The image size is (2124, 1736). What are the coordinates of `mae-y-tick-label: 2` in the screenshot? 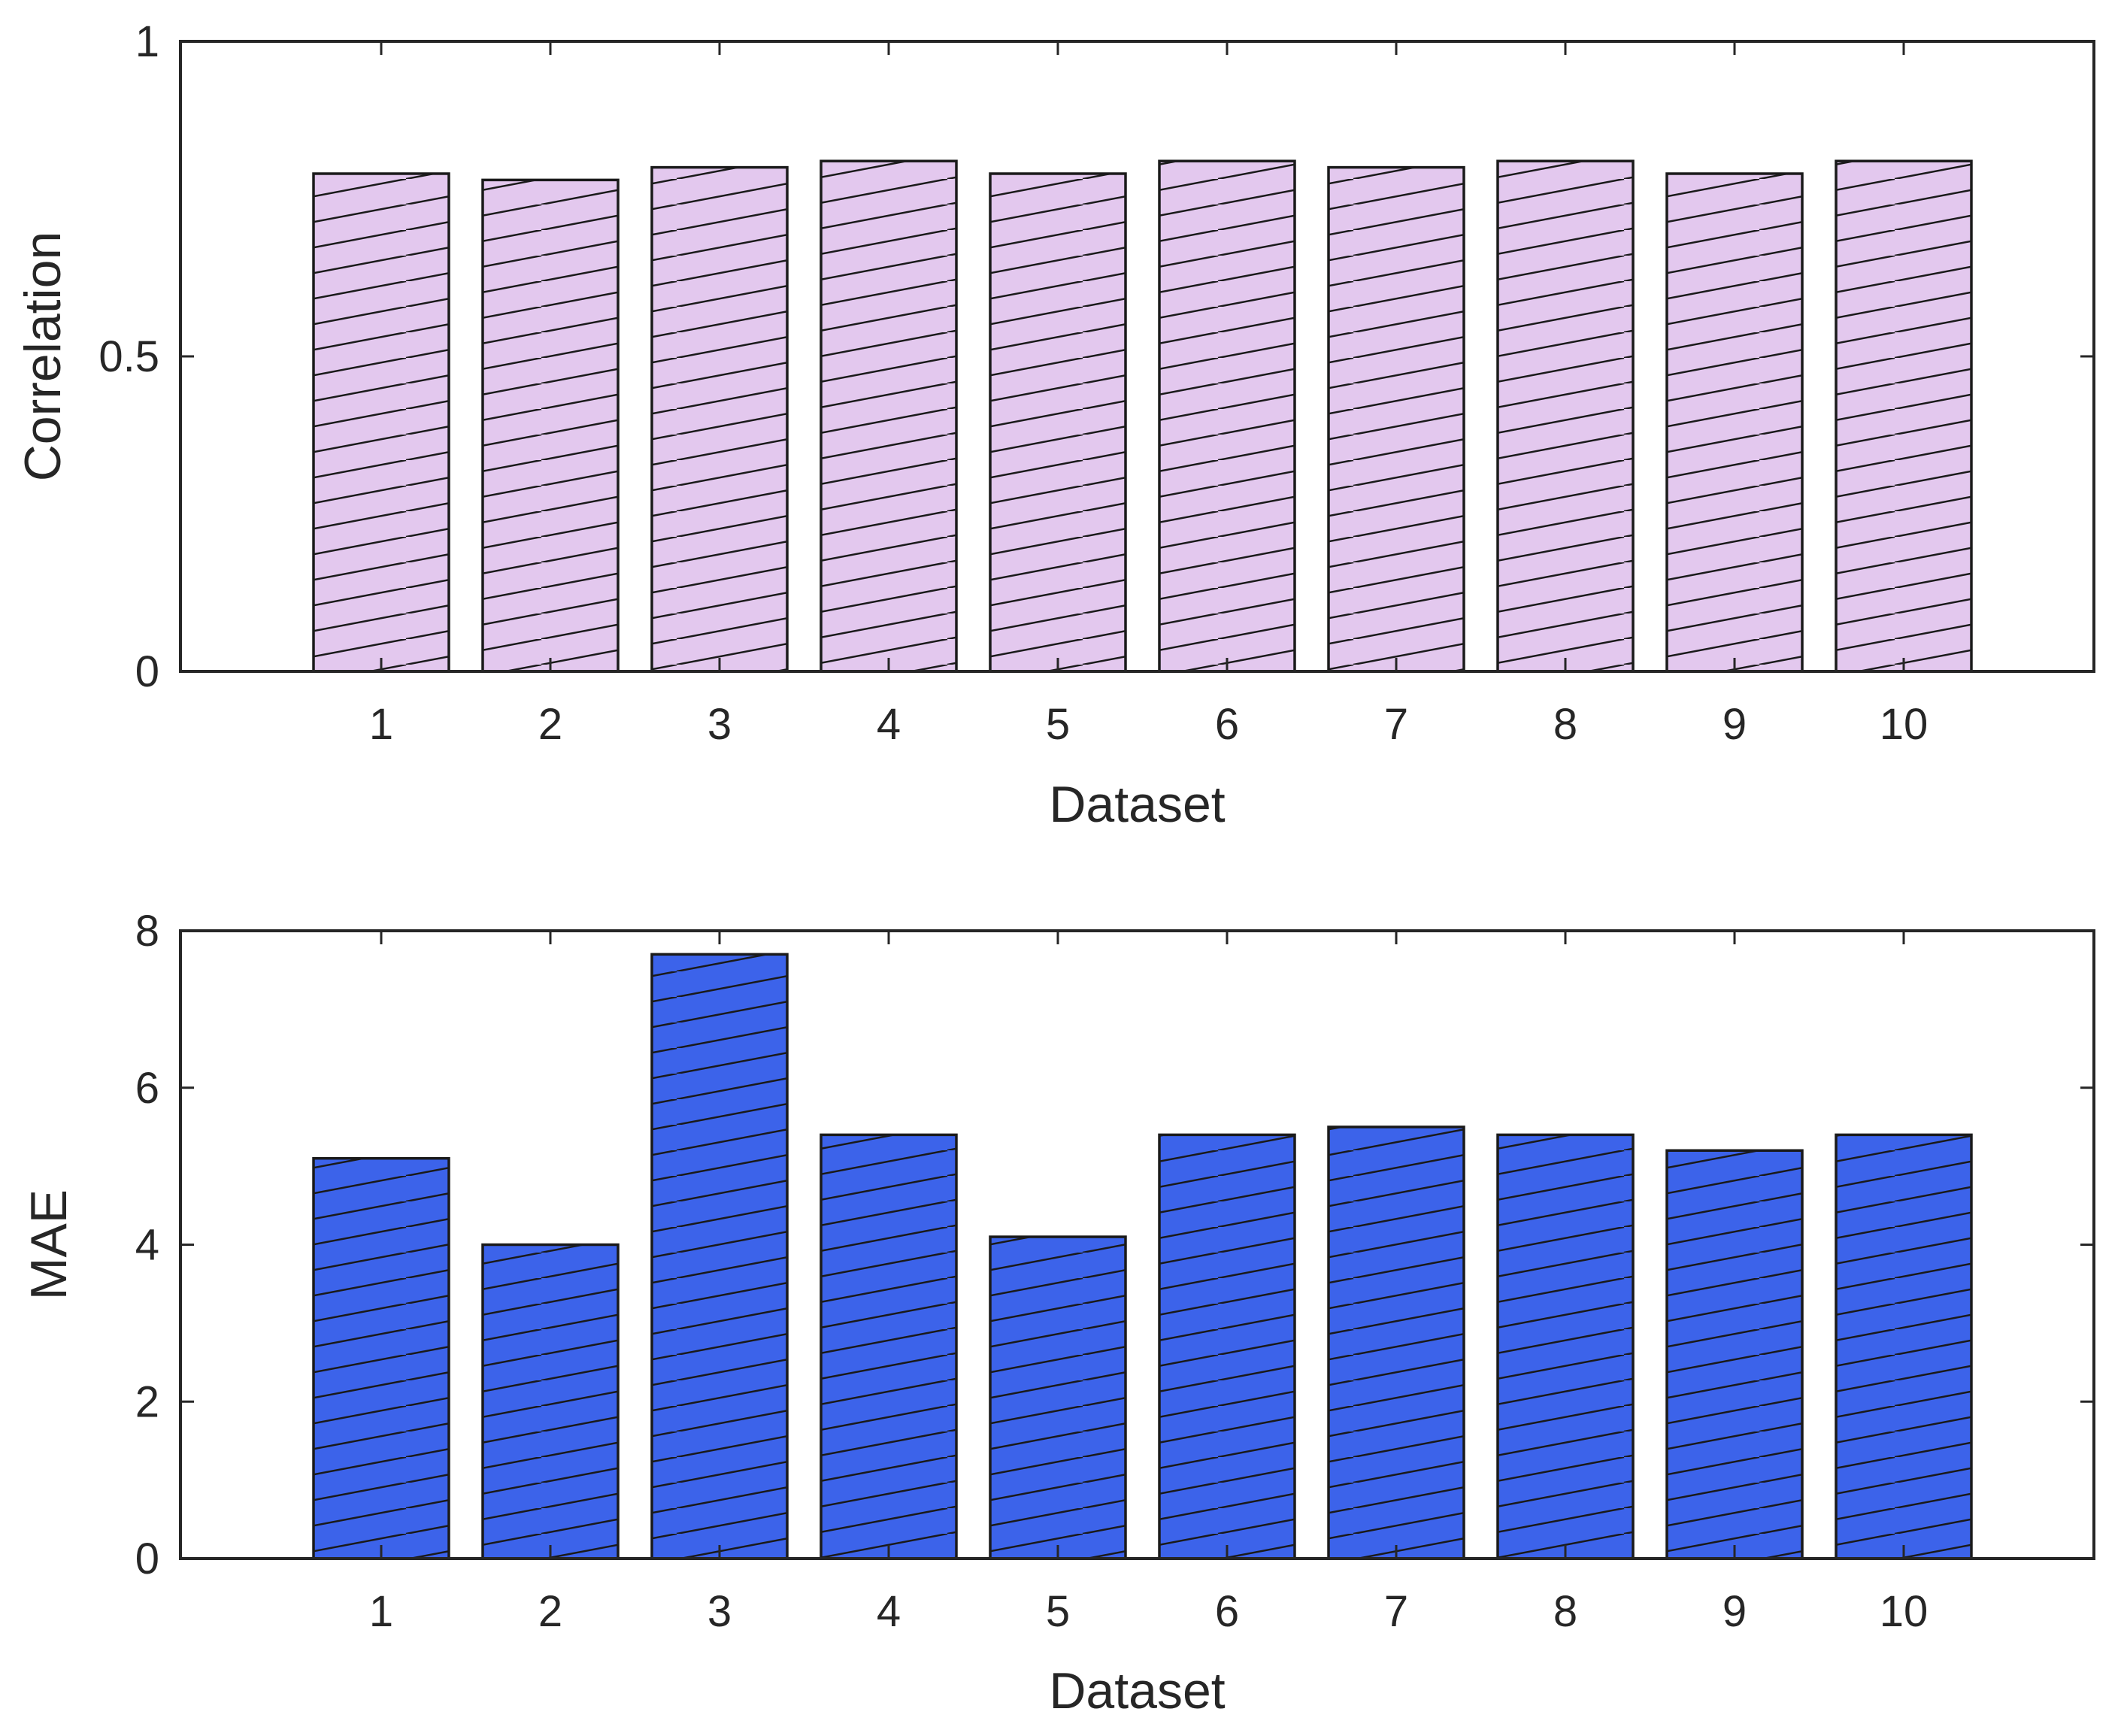 It's located at (147, 1401).